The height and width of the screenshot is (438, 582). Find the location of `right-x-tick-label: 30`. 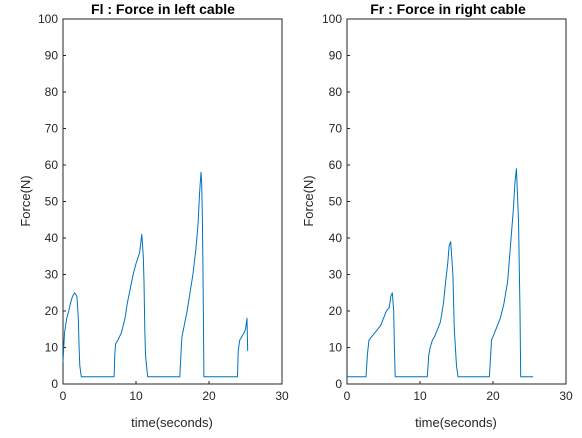

right-x-tick-label: 30 is located at coordinates (566, 396).